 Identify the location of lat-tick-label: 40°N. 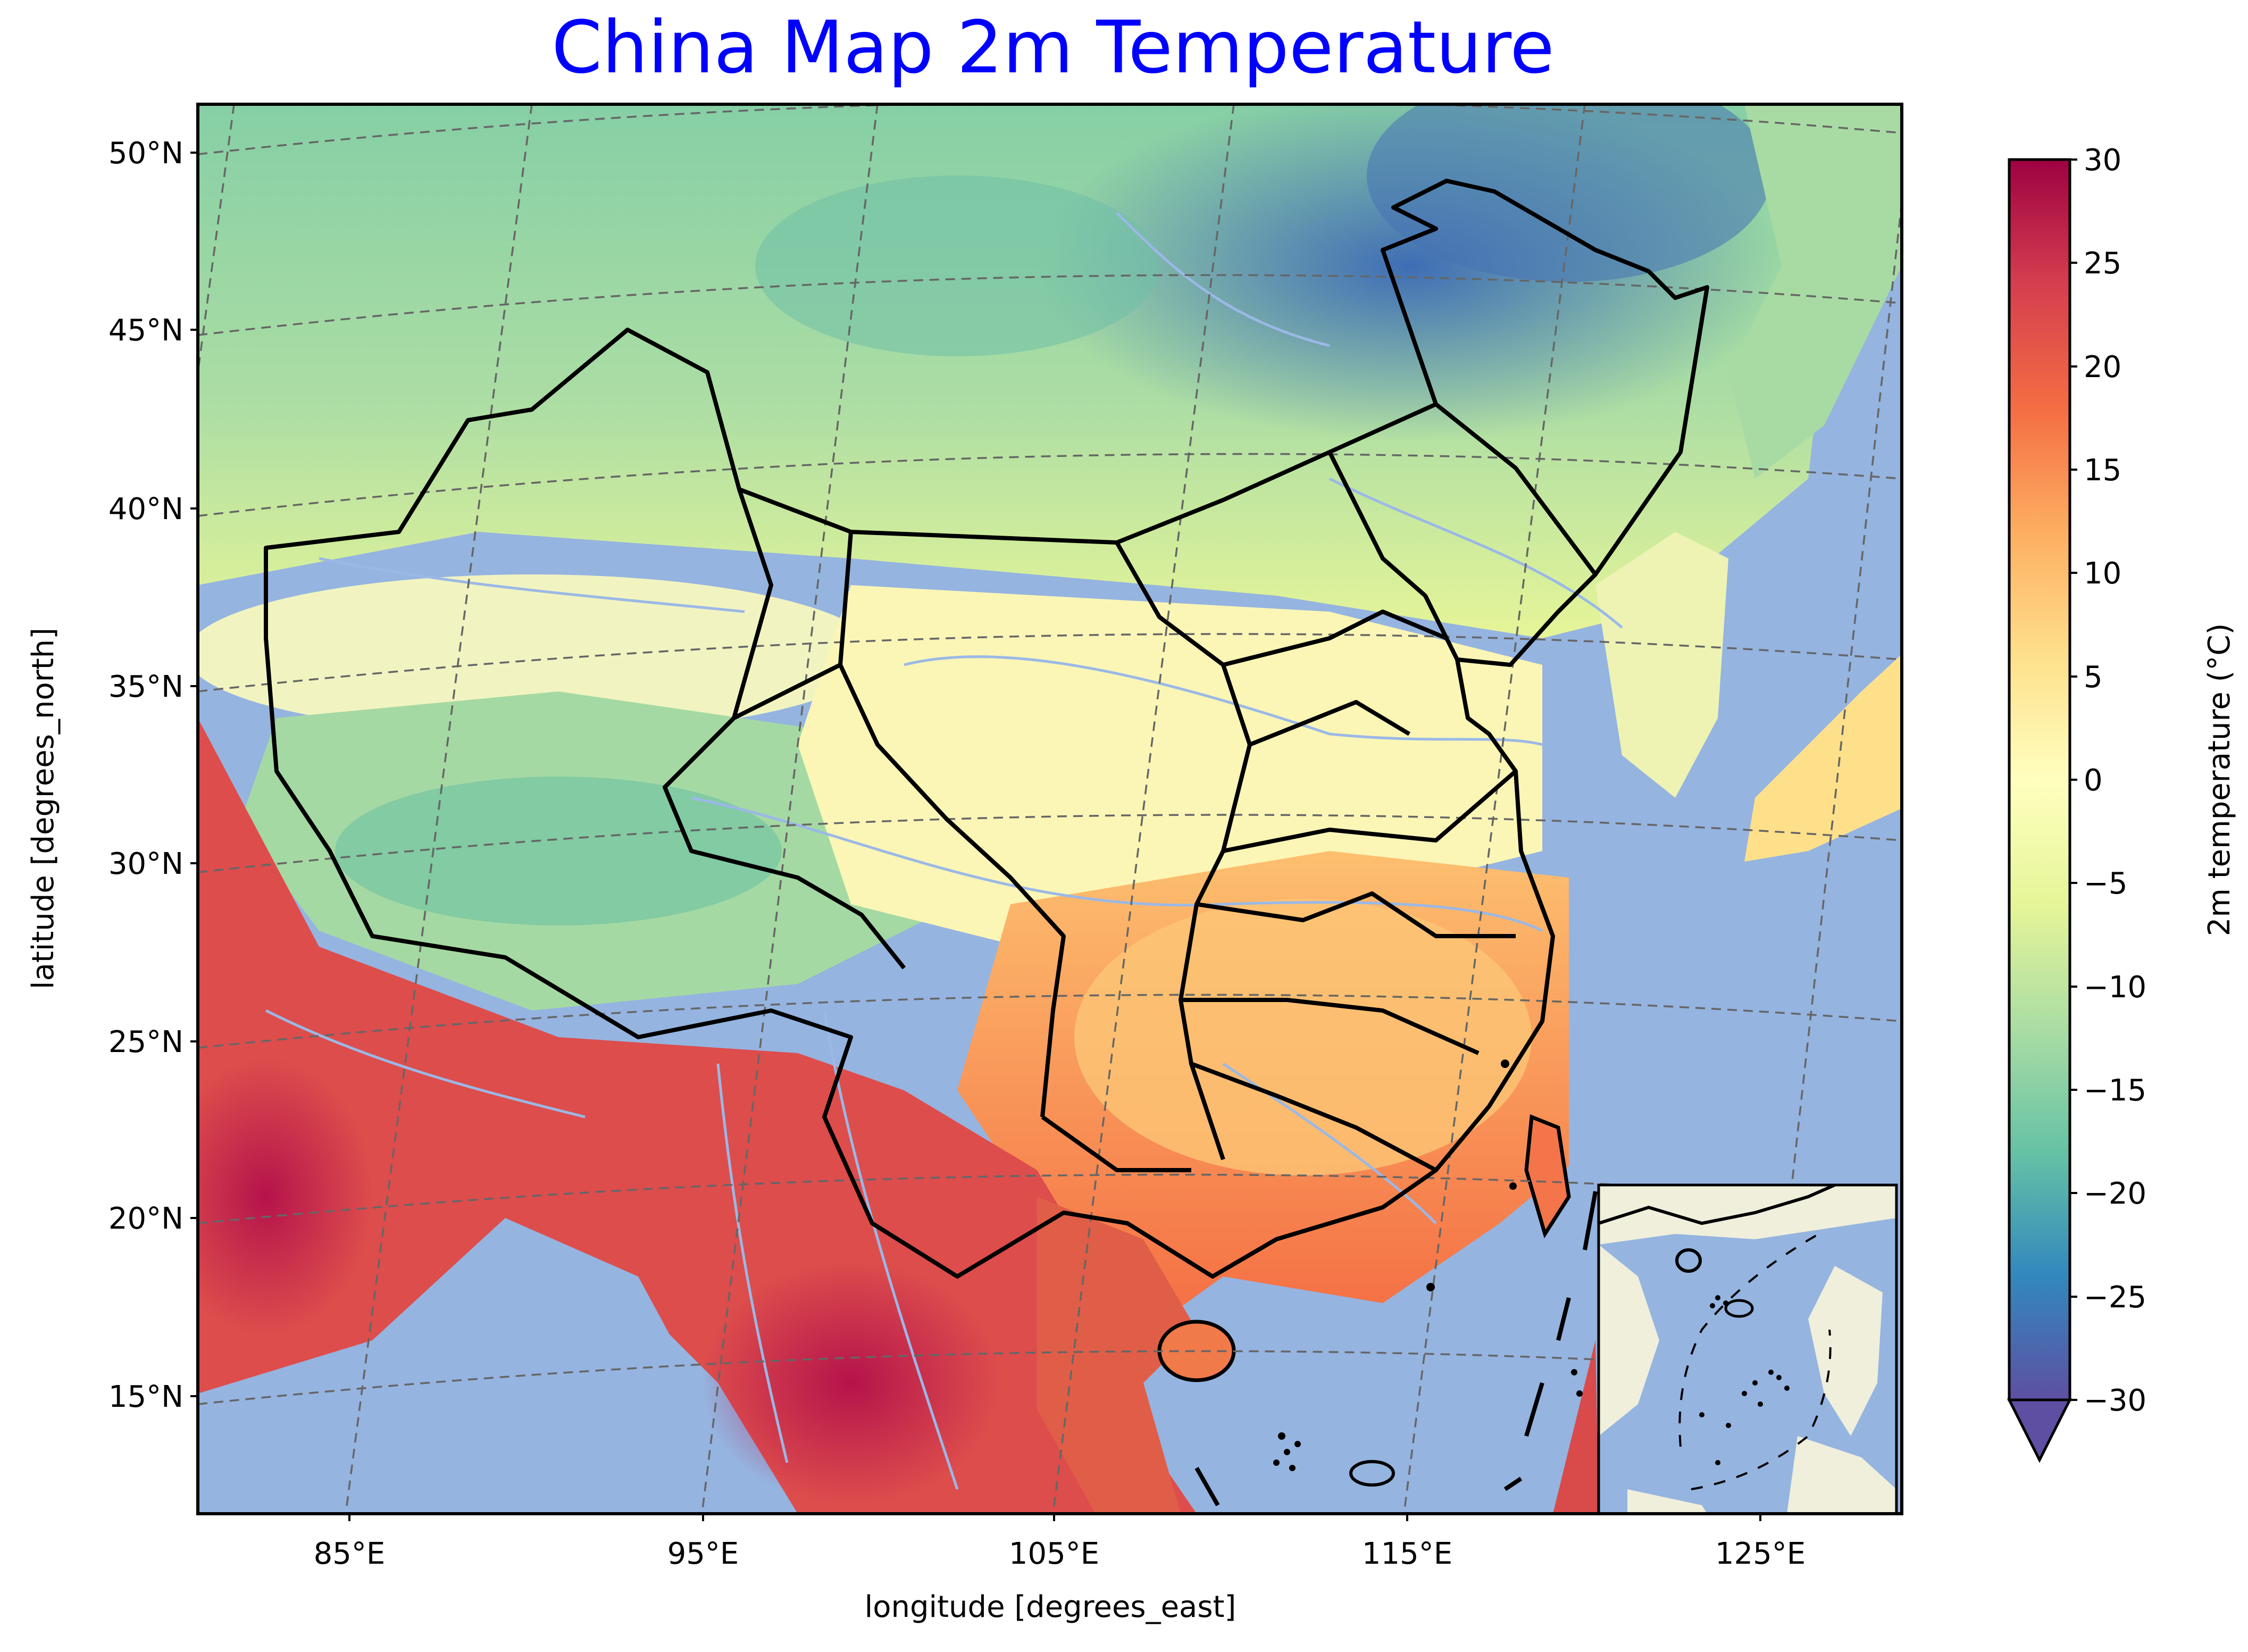
(145, 509).